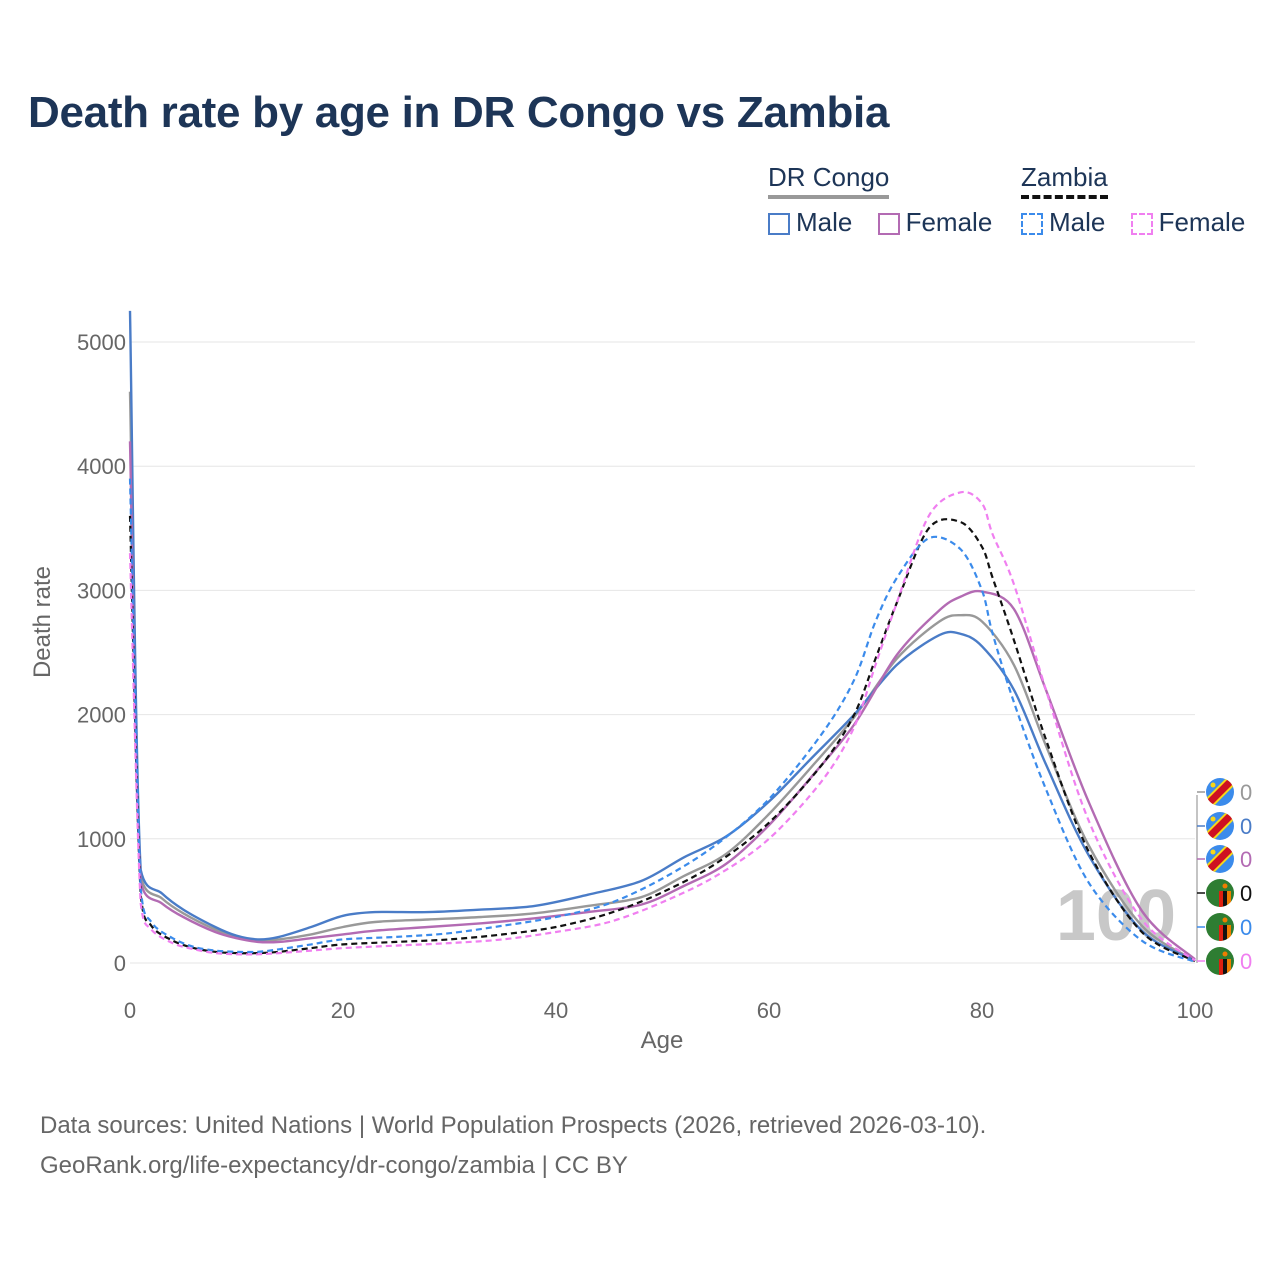 The height and width of the screenshot is (1280, 1280). What do you see at coordinates (779, 223) in the screenshot?
I see `dr-congo-male-swatch` at bounding box center [779, 223].